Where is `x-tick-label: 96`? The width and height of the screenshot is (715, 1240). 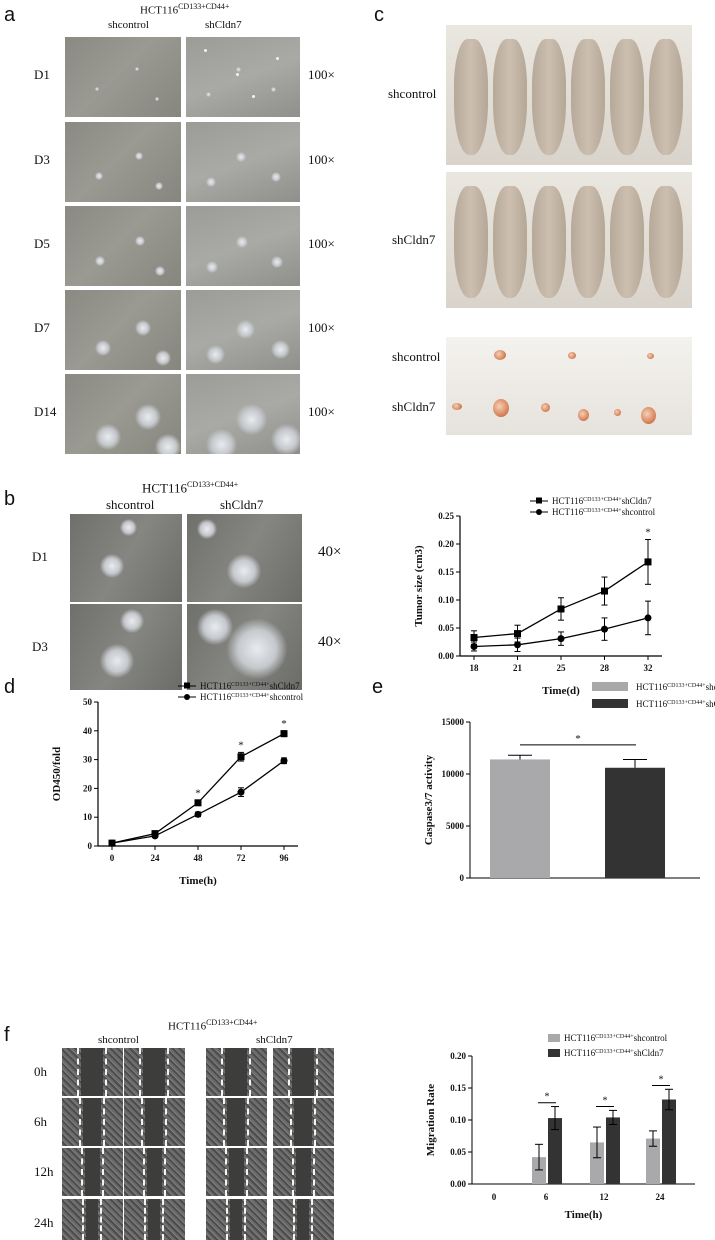 x-tick-label: 96 is located at coordinates (285, 858).